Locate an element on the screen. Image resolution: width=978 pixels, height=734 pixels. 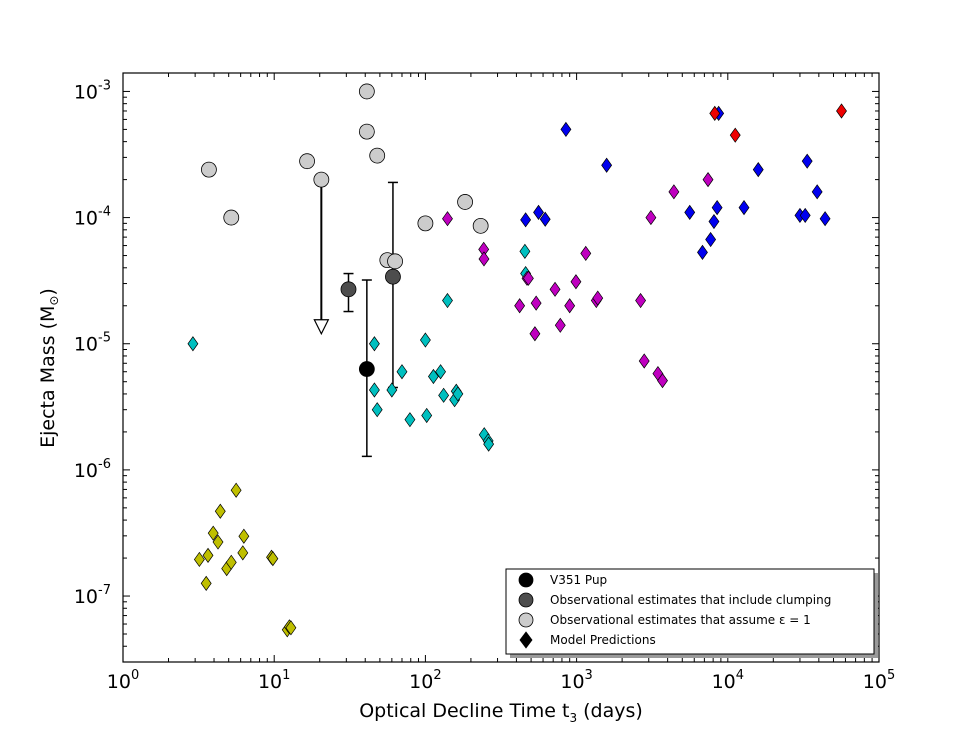
legend-label-model-predictions: Model Predictions is located at coordinates (603, 640).